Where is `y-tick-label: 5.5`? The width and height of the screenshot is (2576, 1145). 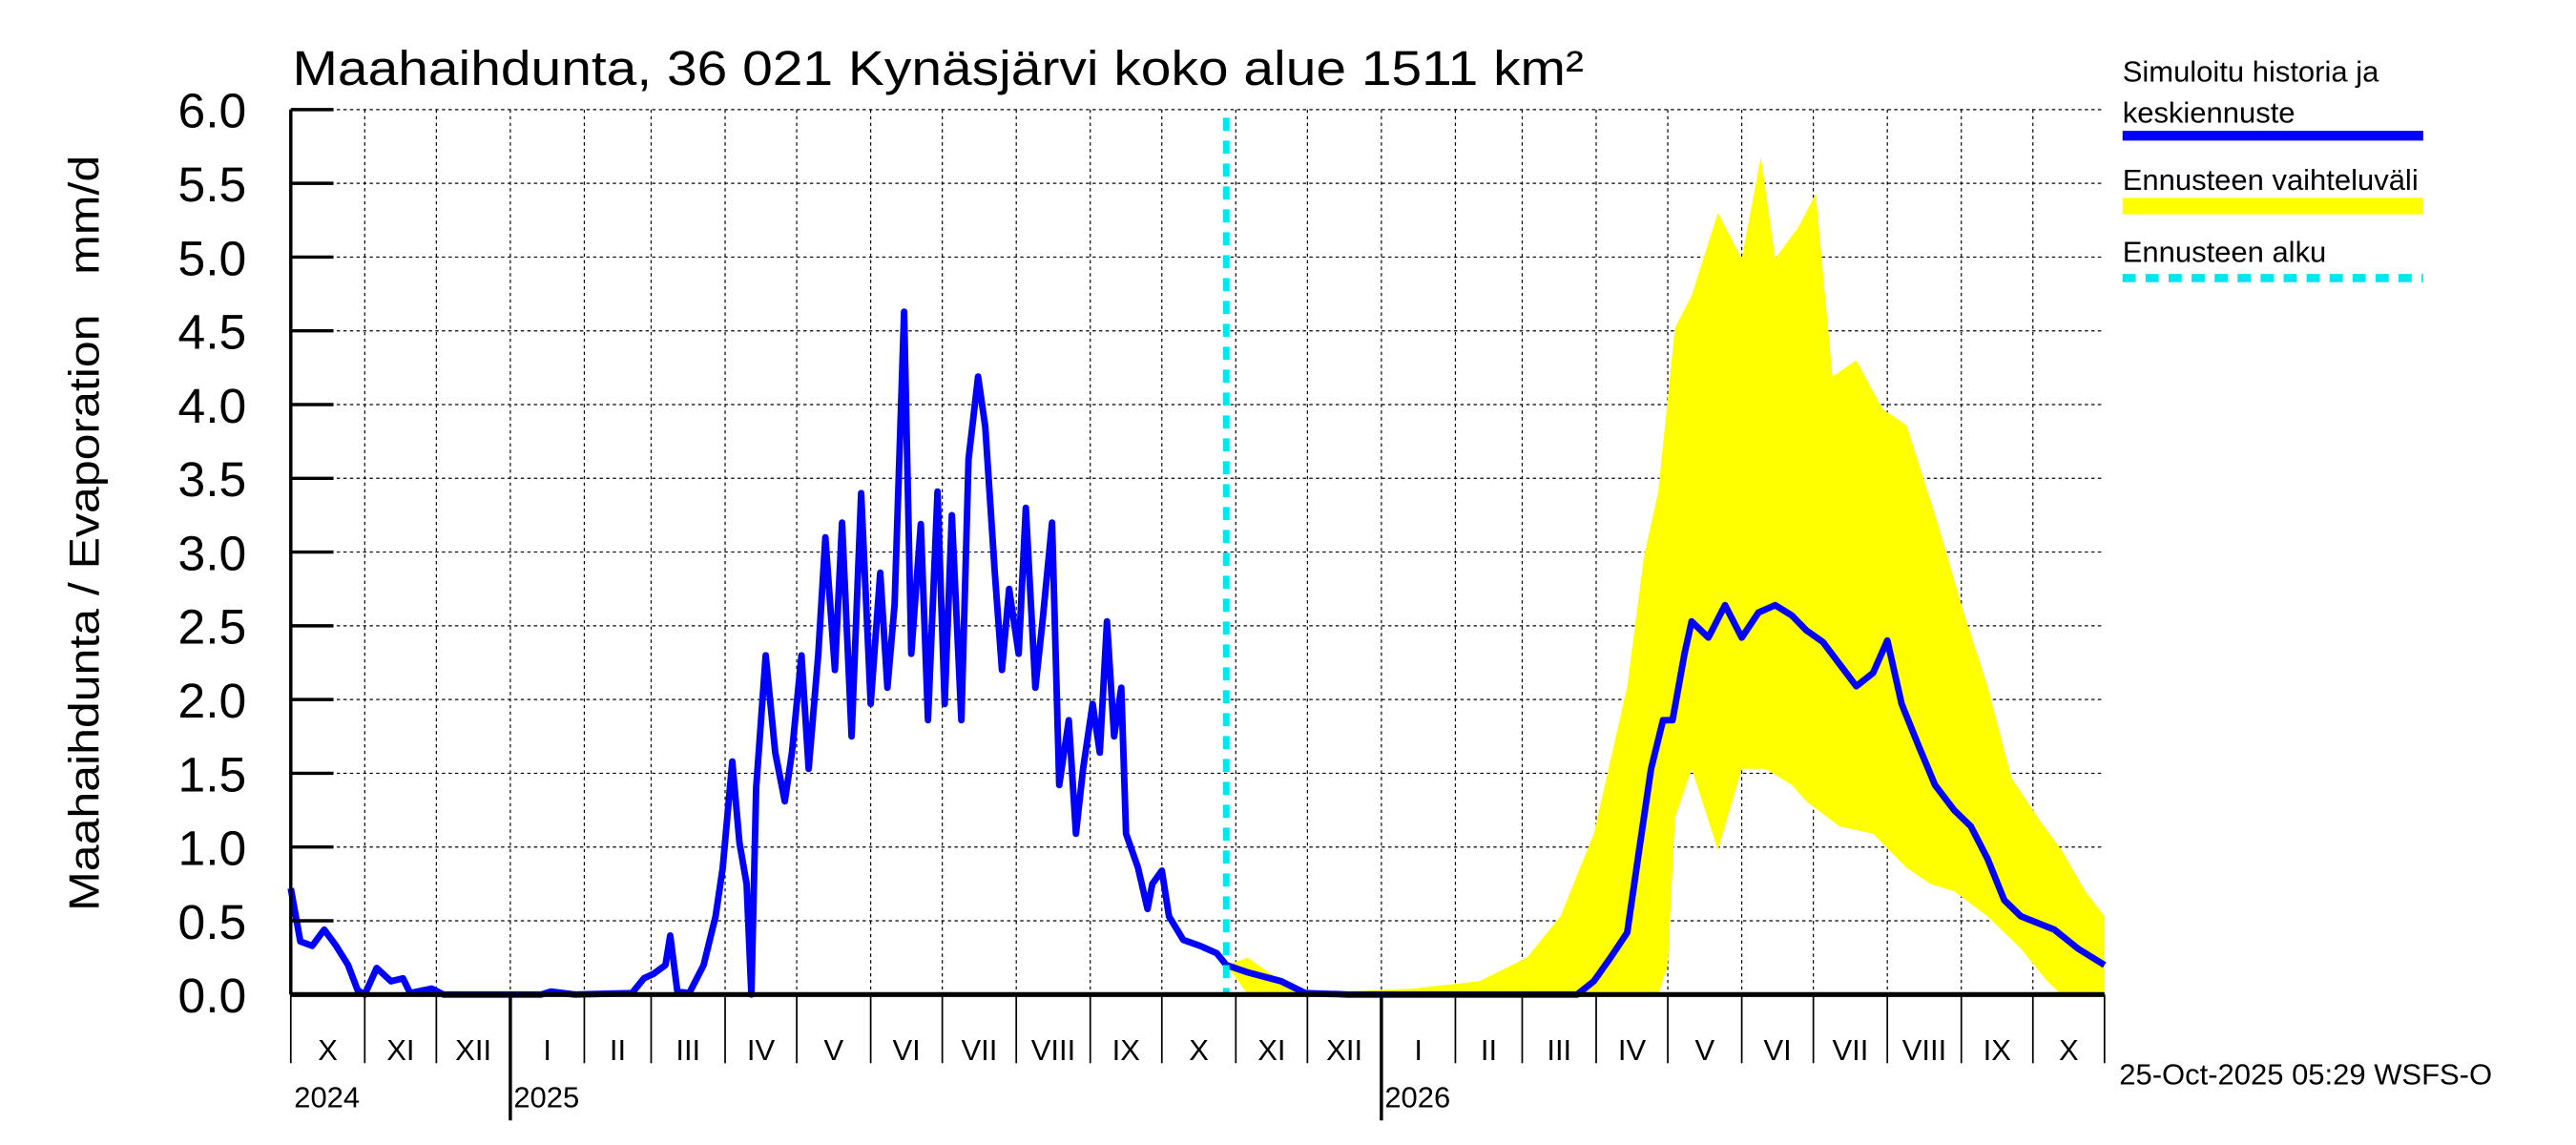
y-tick-label: 5.5 is located at coordinates (211, 184).